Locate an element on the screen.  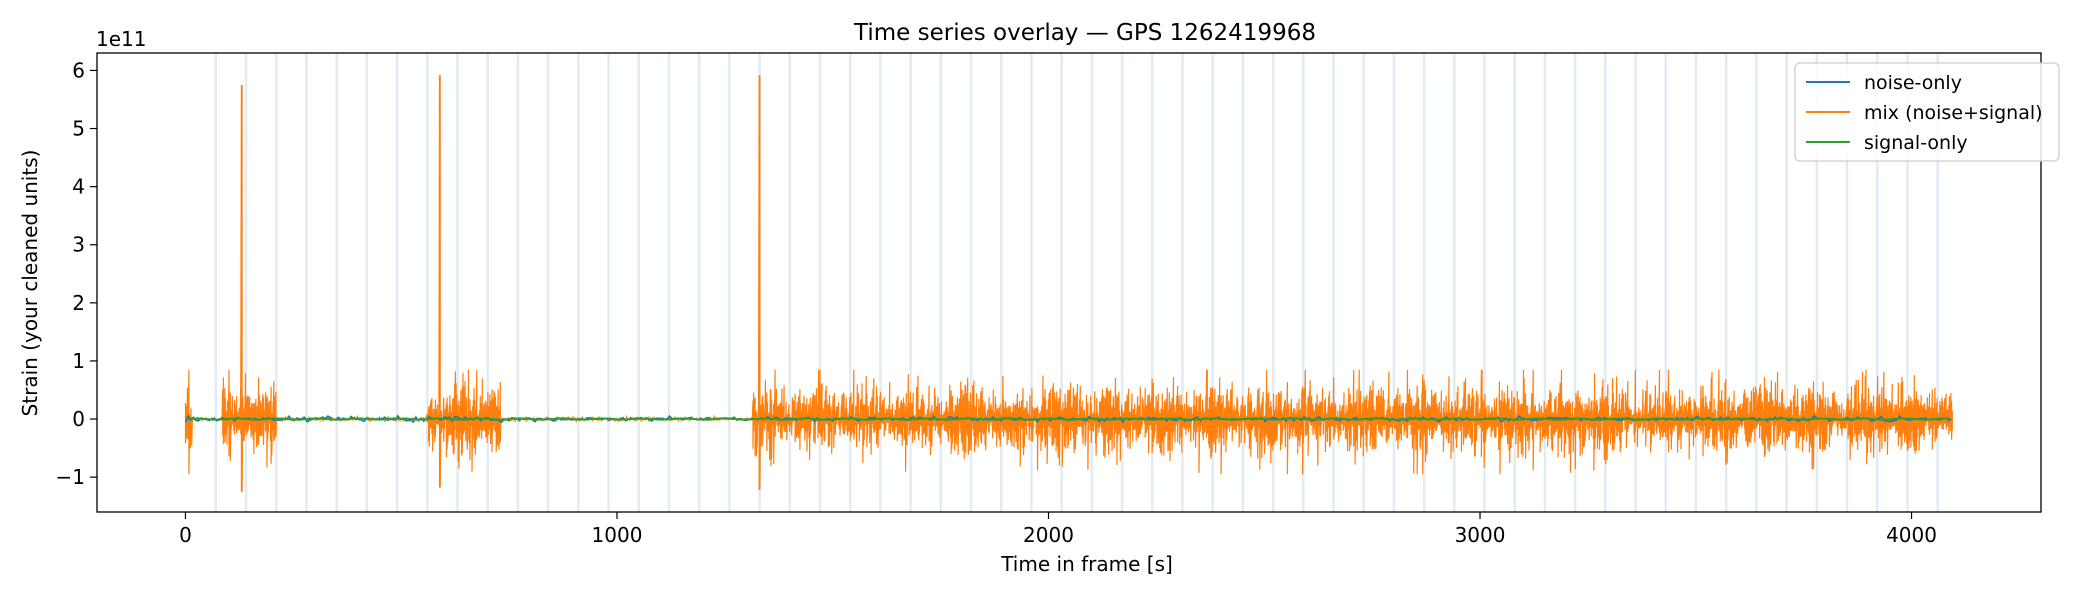
legend-box is located at coordinates (1927, 112).